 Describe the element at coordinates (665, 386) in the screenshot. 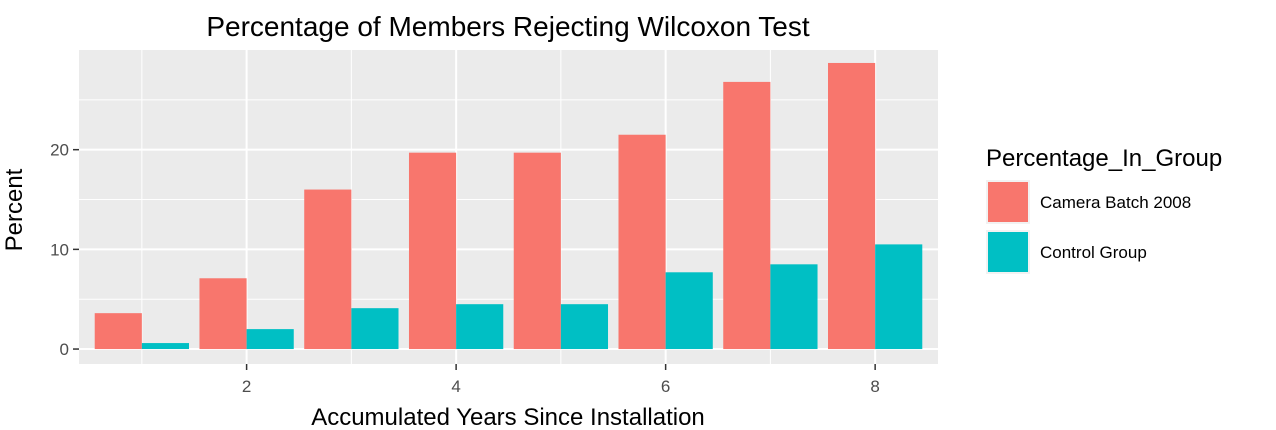

I see `x-tick-label: 6` at that location.